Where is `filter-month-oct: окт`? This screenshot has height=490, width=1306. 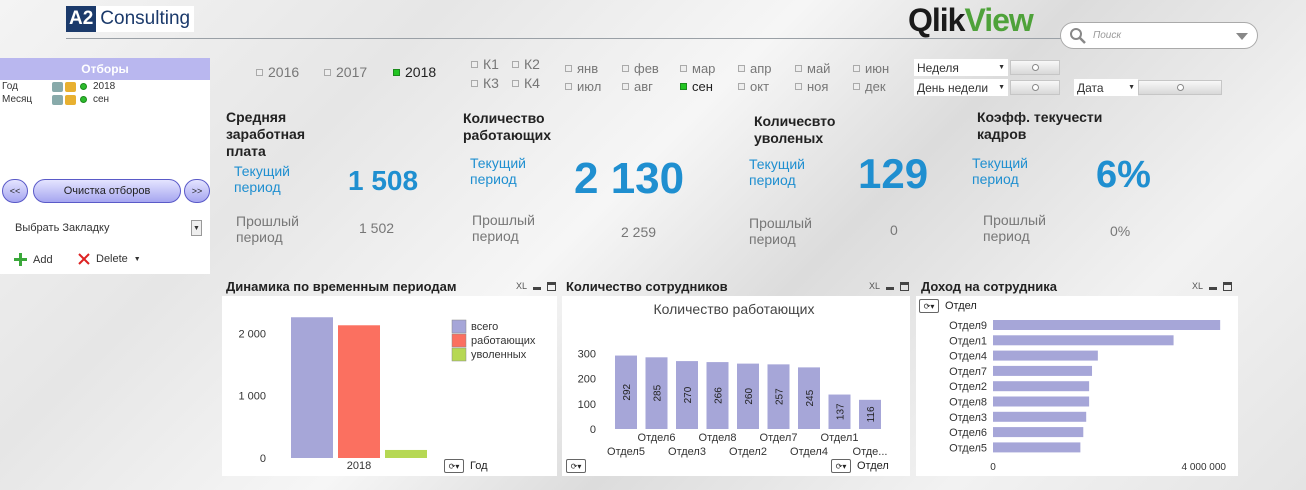 filter-month-oct: окт is located at coordinates (753, 86).